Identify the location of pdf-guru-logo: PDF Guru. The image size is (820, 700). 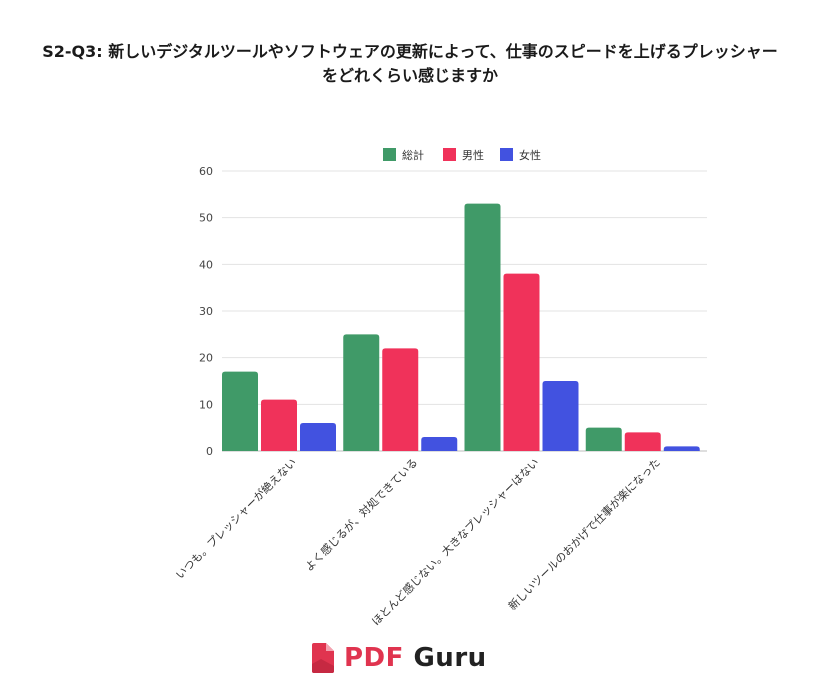
(399, 658).